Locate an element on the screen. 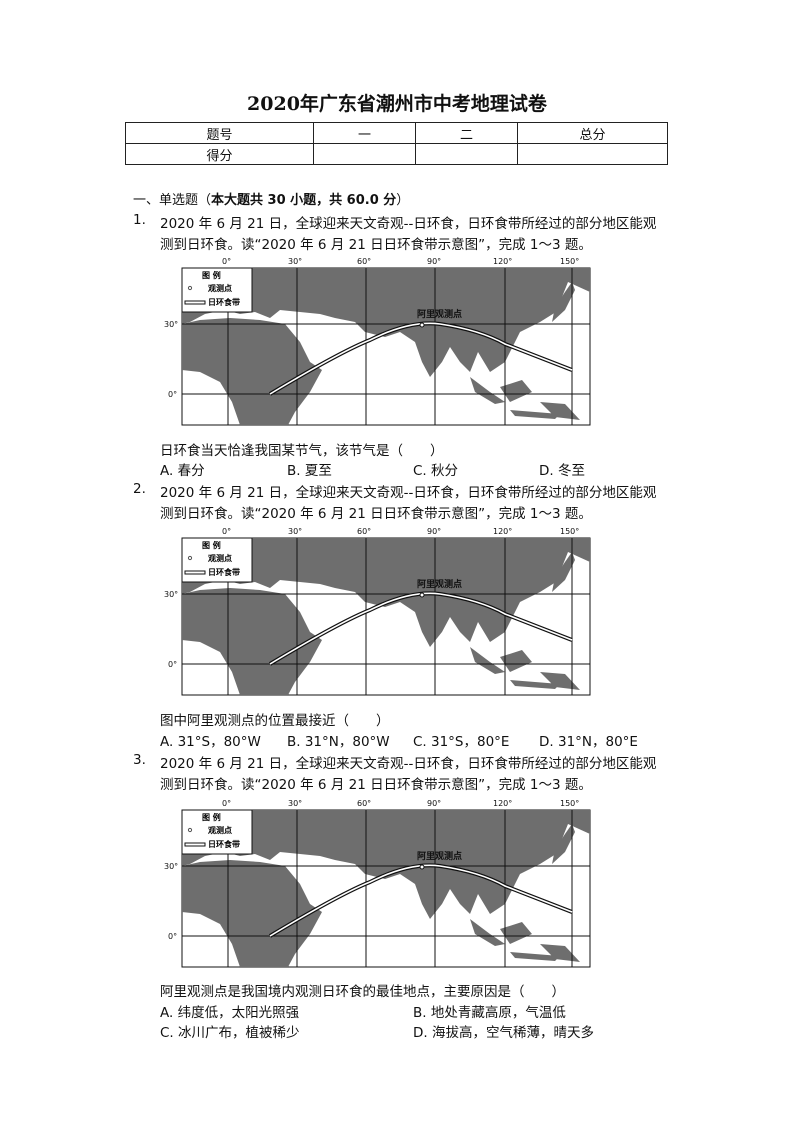 This screenshot has width=794, height=1123. header-cell: 一 is located at coordinates (364, 133).